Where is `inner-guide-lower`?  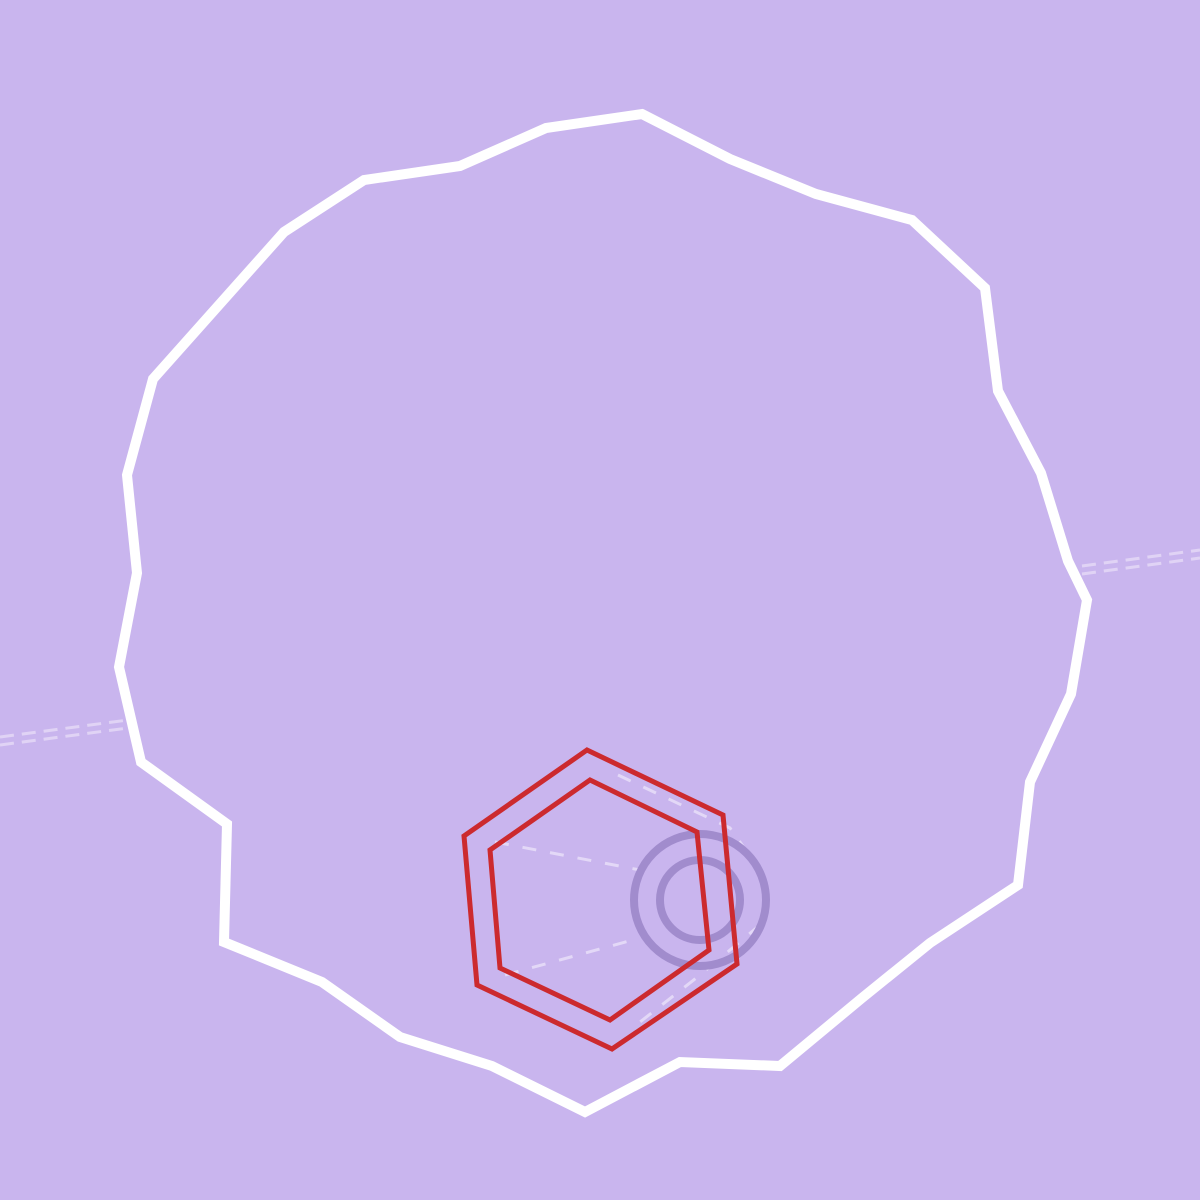
inner-guide-lower is located at coordinates (572, 956).